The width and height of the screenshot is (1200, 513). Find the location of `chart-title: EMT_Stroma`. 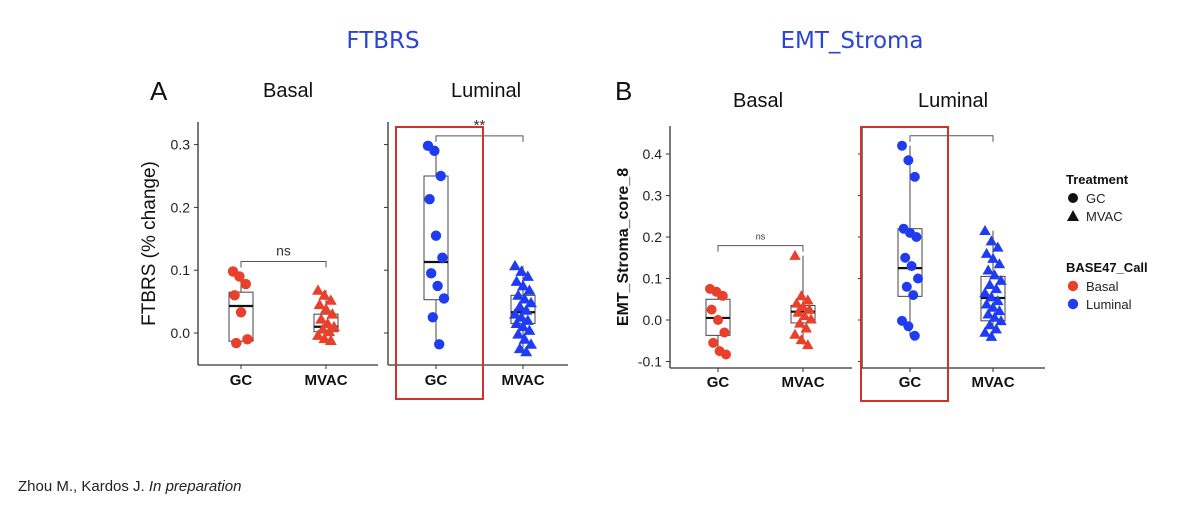

chart-title: EMT_Stroma is located at coordinates (851, 41).